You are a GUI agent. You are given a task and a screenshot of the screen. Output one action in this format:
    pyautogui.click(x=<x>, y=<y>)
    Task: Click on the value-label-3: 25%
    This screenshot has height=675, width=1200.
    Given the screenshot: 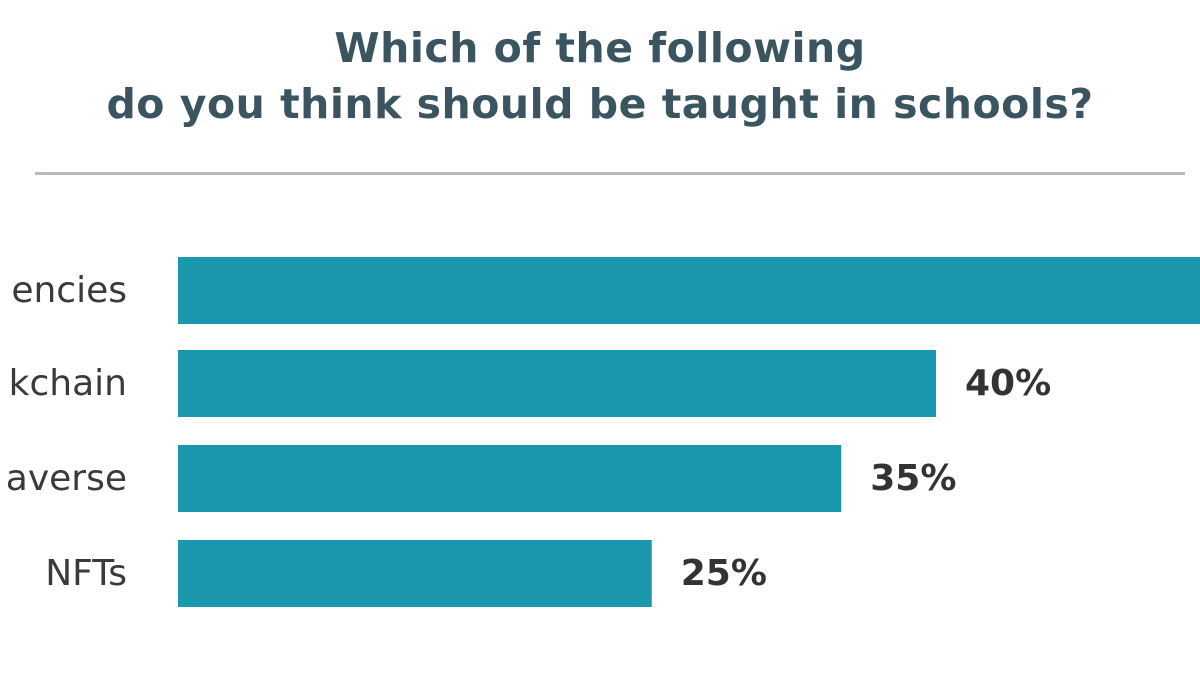 What is the action you would take?
    pyautogui.click(x=724, y=573)
    